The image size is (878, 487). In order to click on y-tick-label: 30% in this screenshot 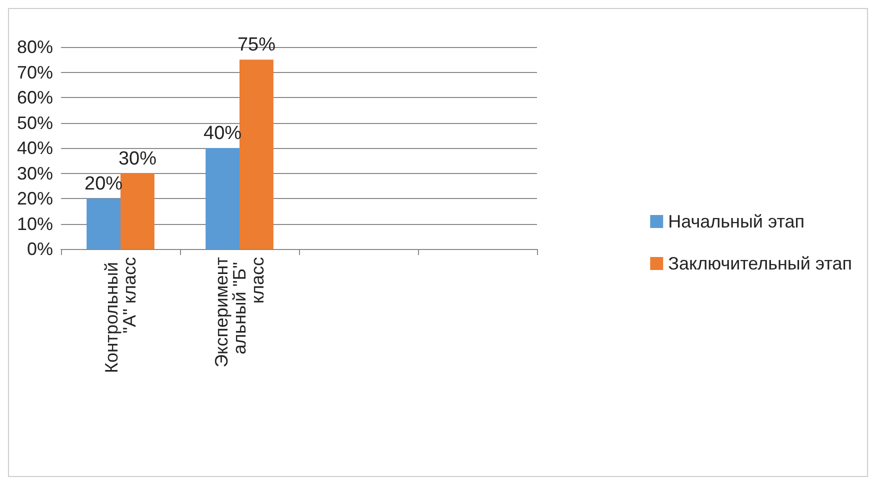, I will do `click(34, 173)`.